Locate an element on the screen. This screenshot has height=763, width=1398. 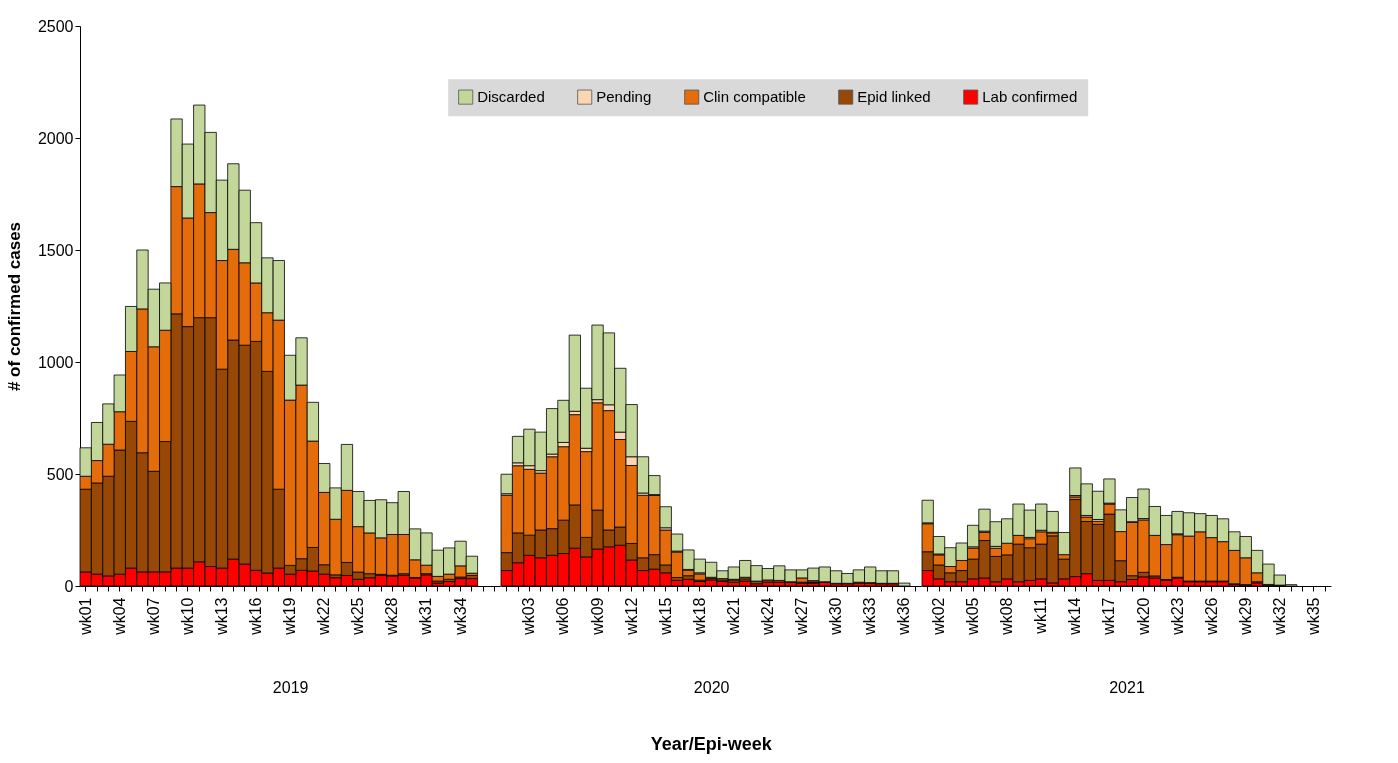
y-tick-label: 500 is located at coordinates (60, 474).